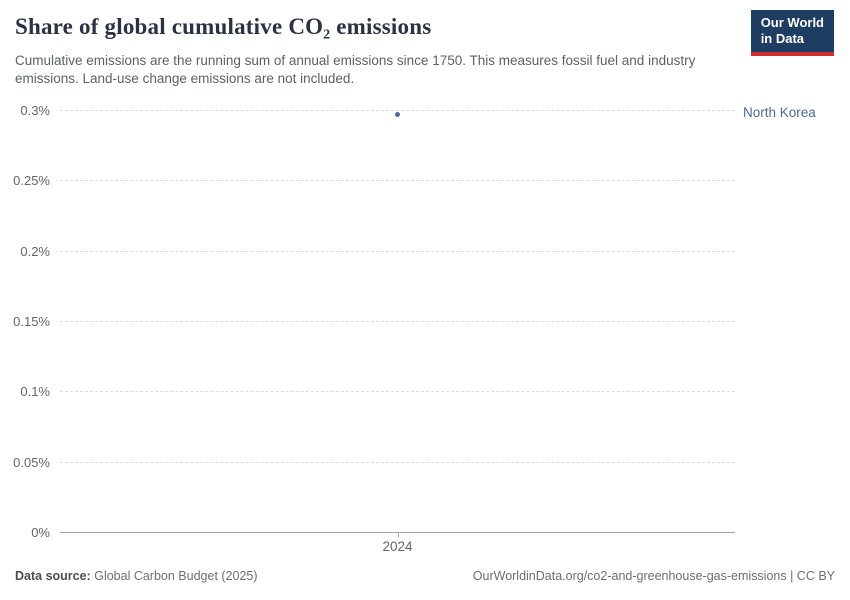 The width and height of the screenshot is (850, 600). I want to click on y-axis-tick-label: 0.2%, so click(35, 251).